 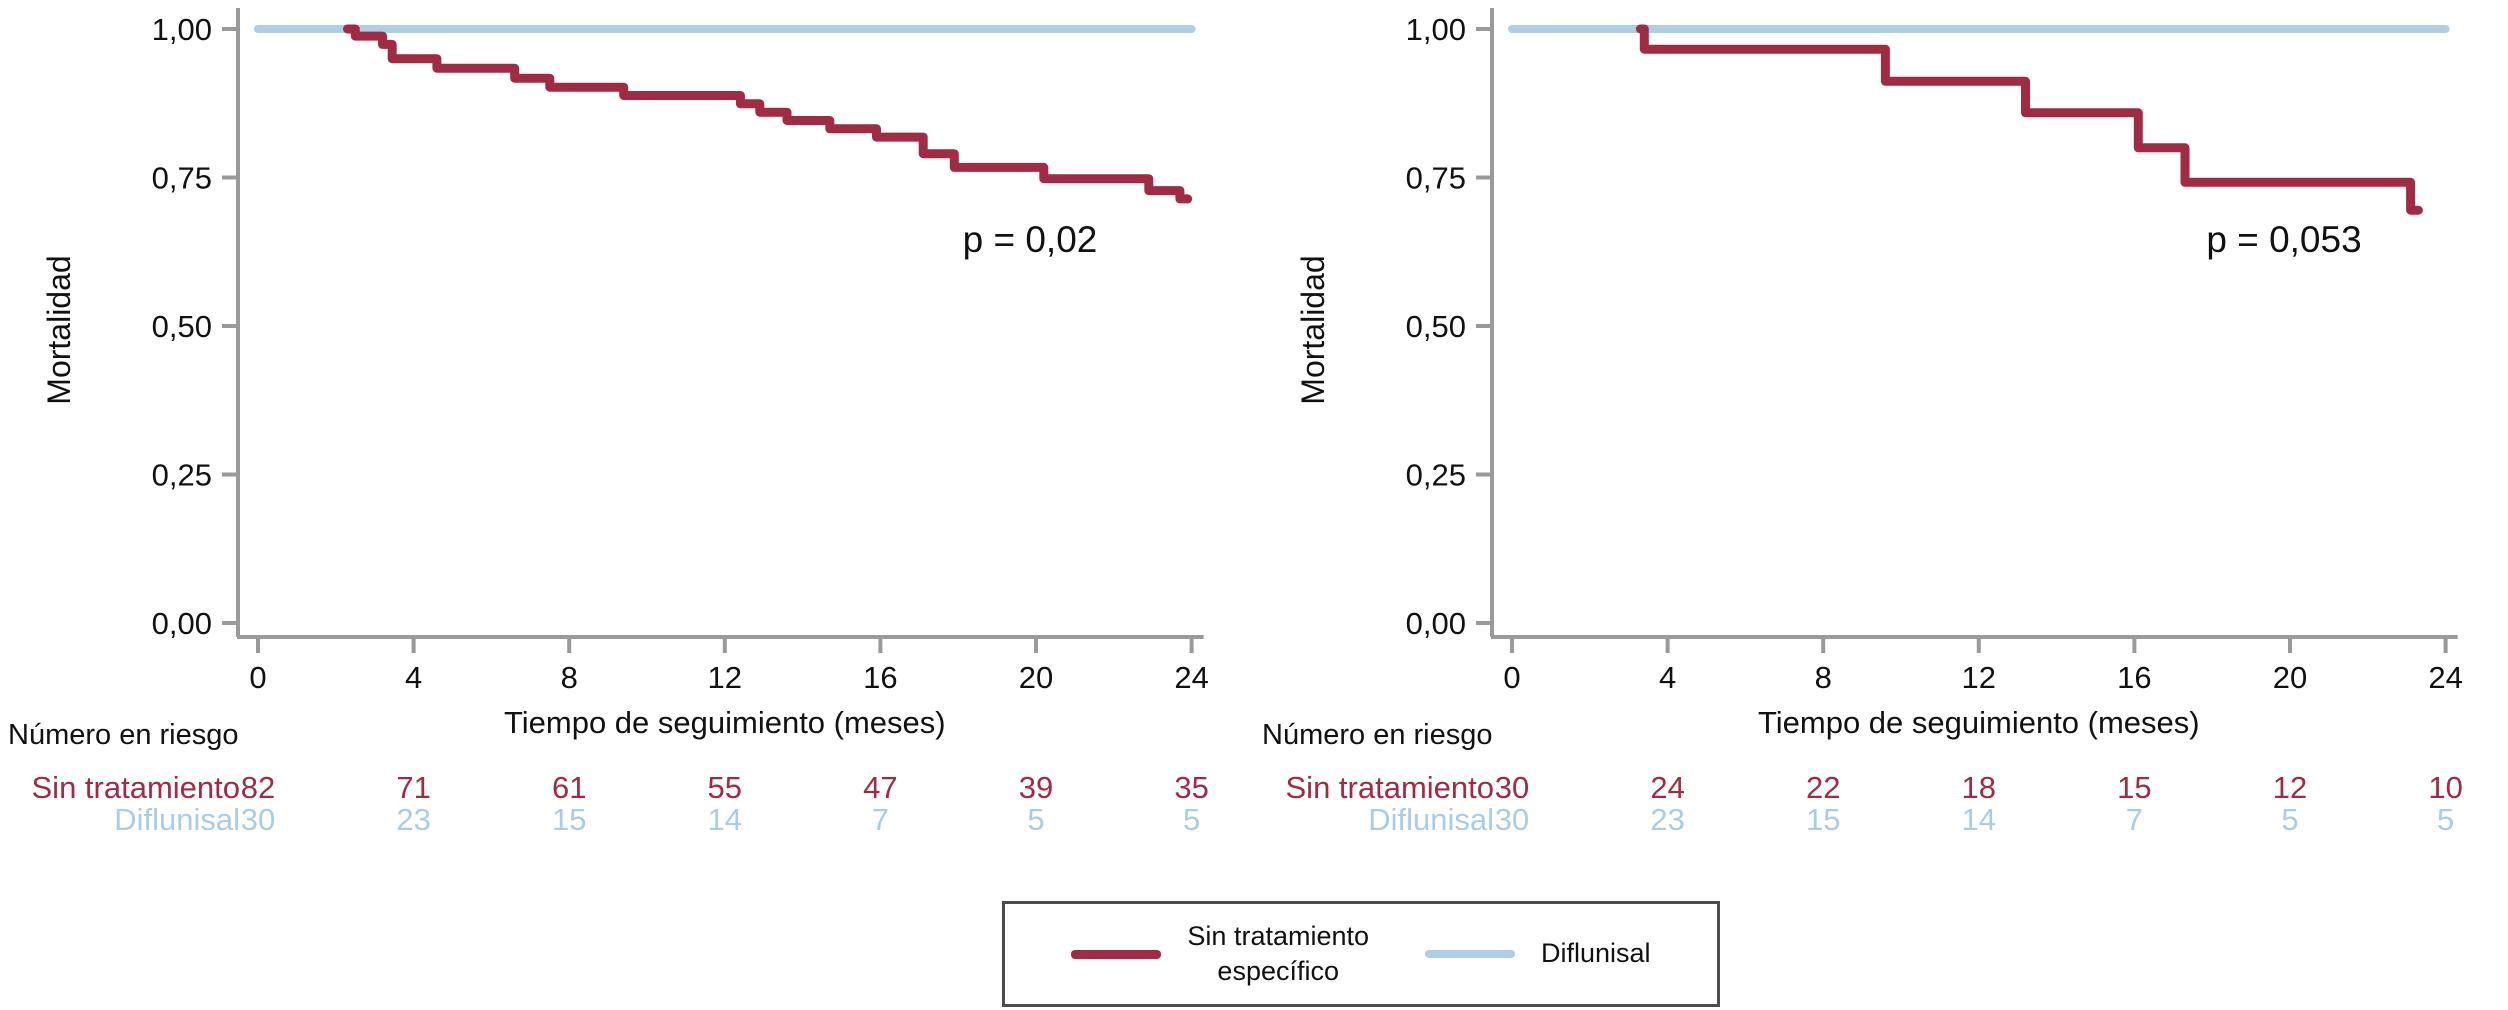 I want to click on legend-item-sin-tratamiento: Sin tratamiento específico, so click(x=1220, y=954).